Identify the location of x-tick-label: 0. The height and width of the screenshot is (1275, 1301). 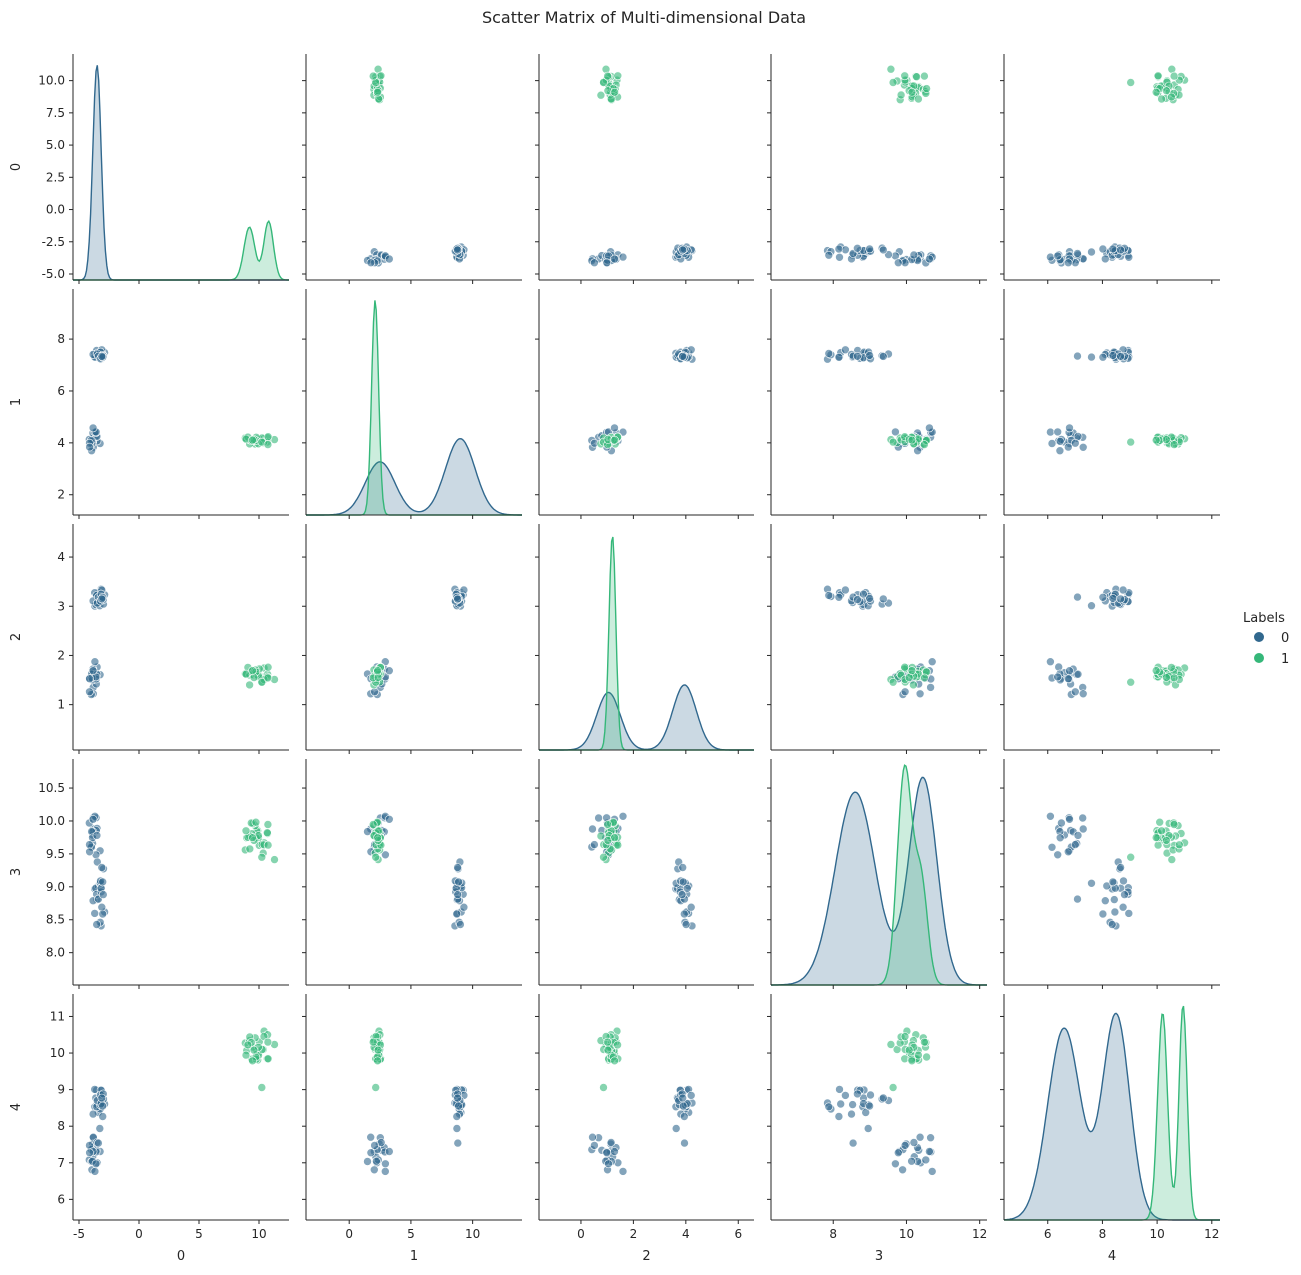
(139, 1234).